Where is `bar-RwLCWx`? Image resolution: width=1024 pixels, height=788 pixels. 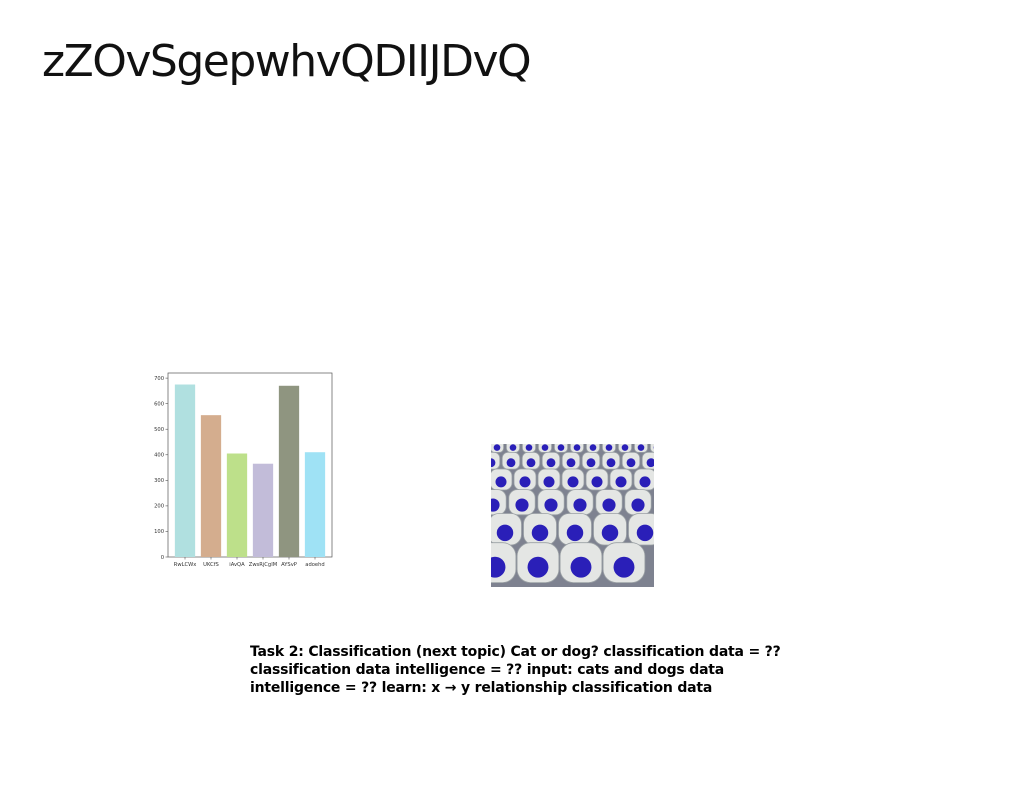 bar-RwLCWx is located at coordinates (185, 470).